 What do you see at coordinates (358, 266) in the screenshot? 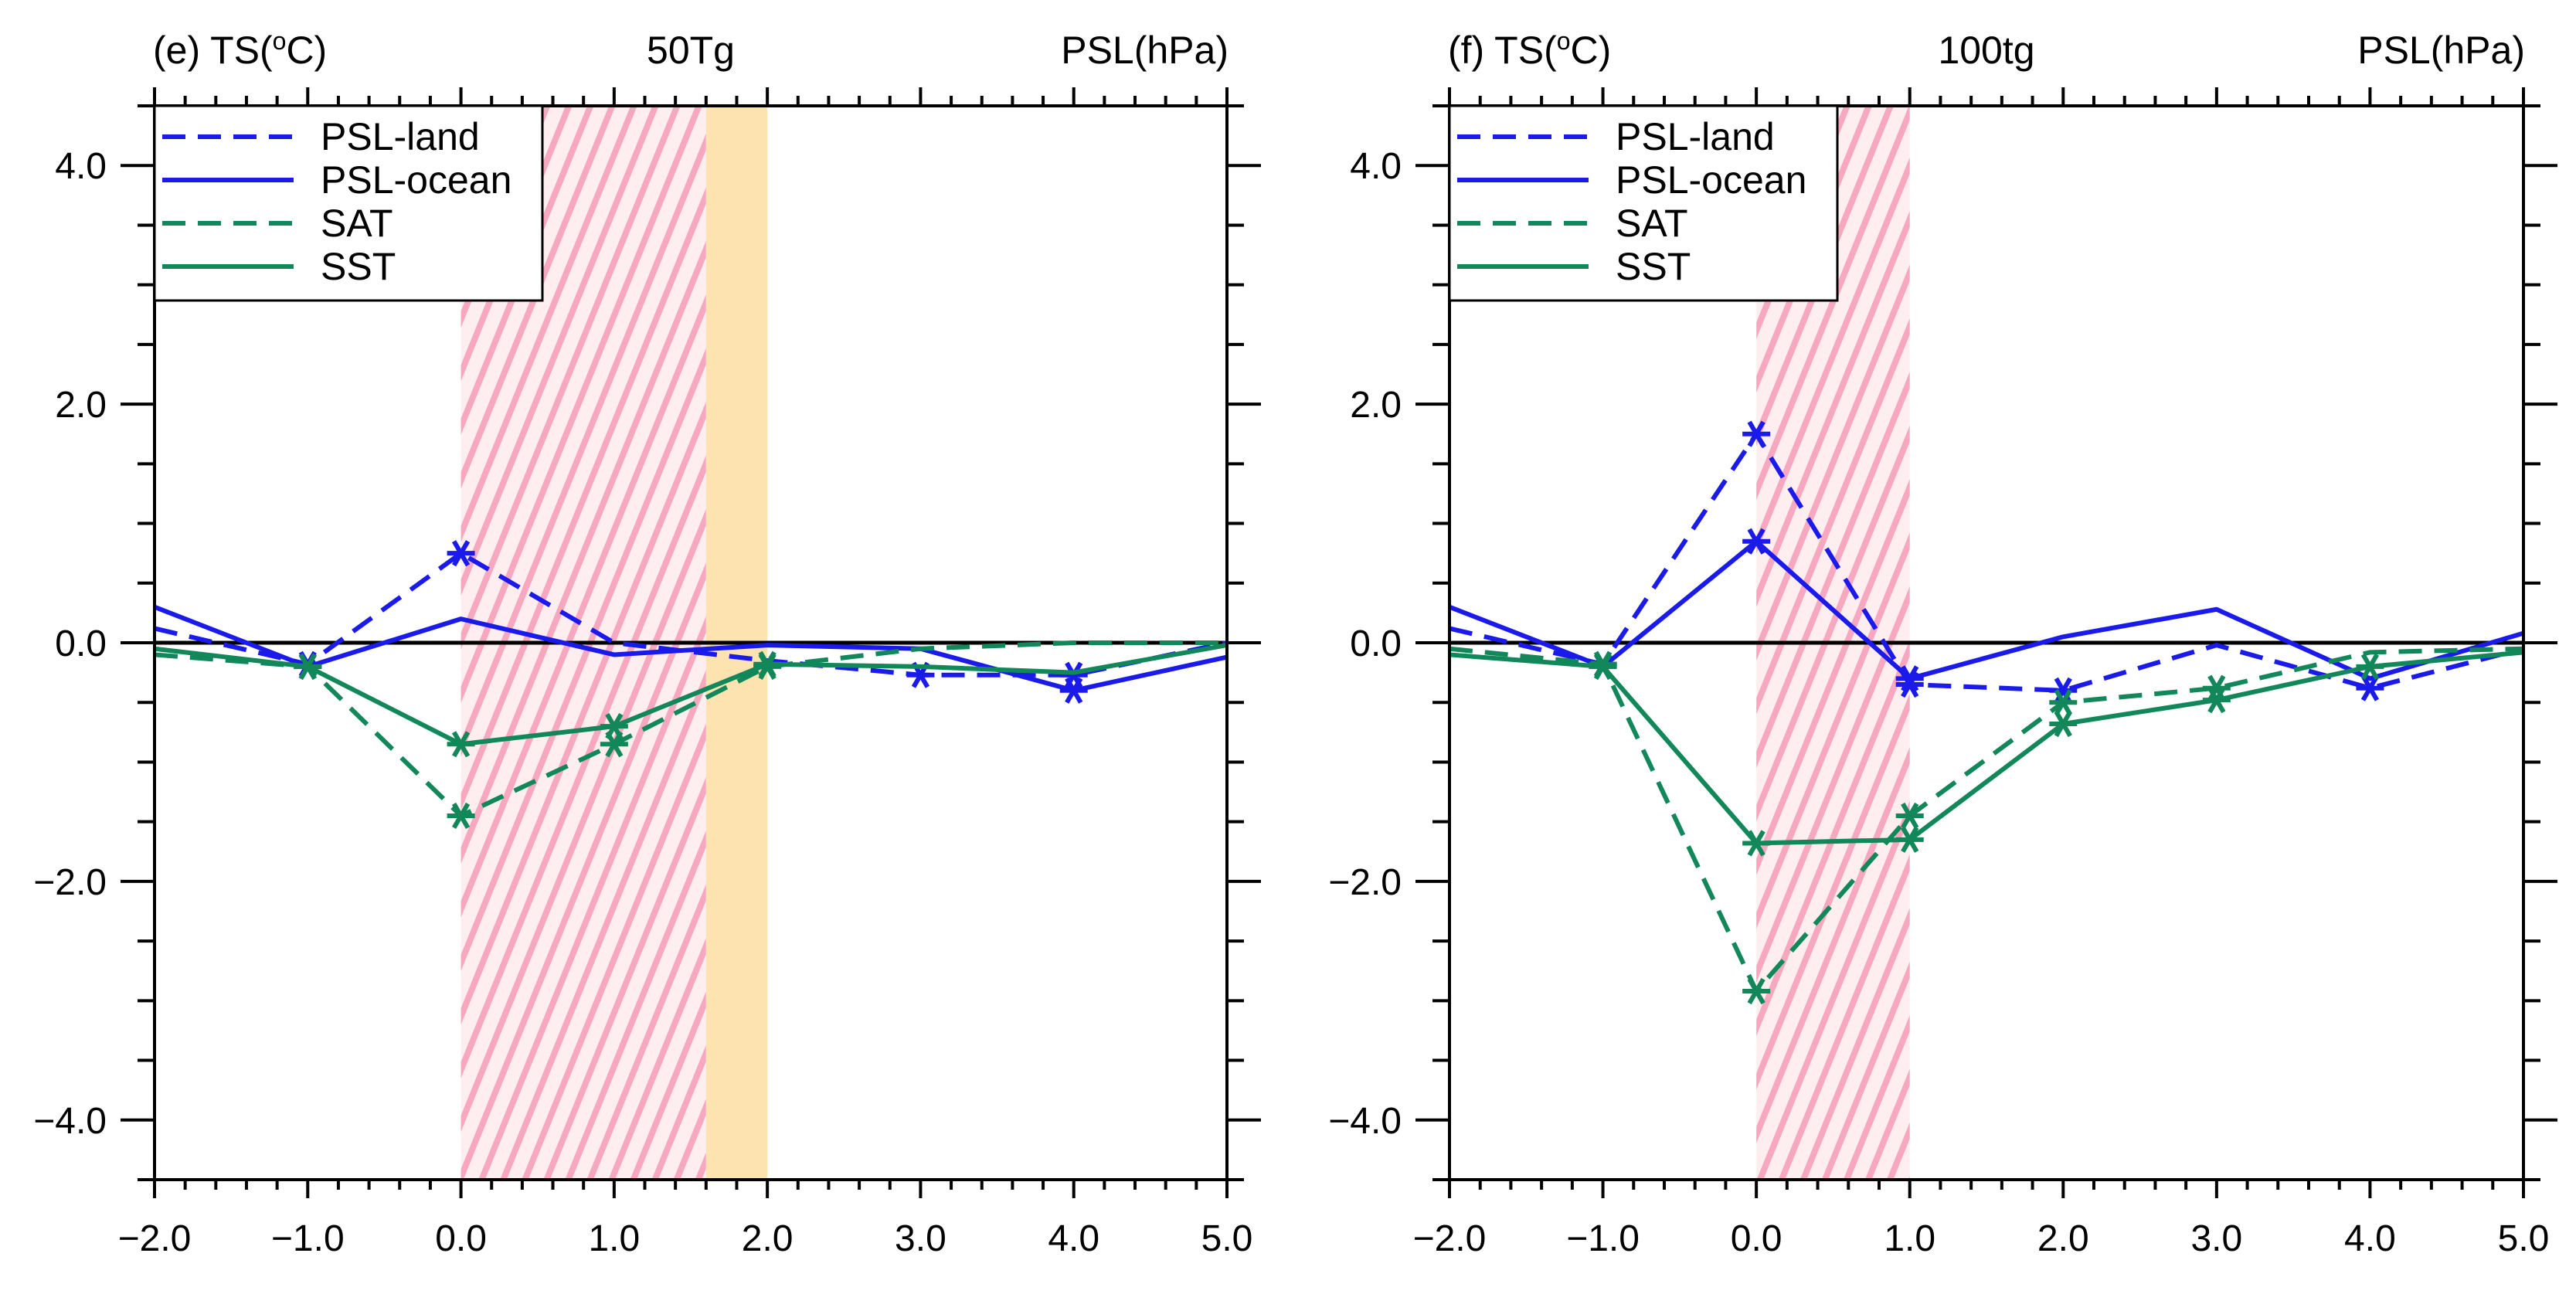
I see `panel-e-legend-label-sst: SST` at bounding box center [358, 266].